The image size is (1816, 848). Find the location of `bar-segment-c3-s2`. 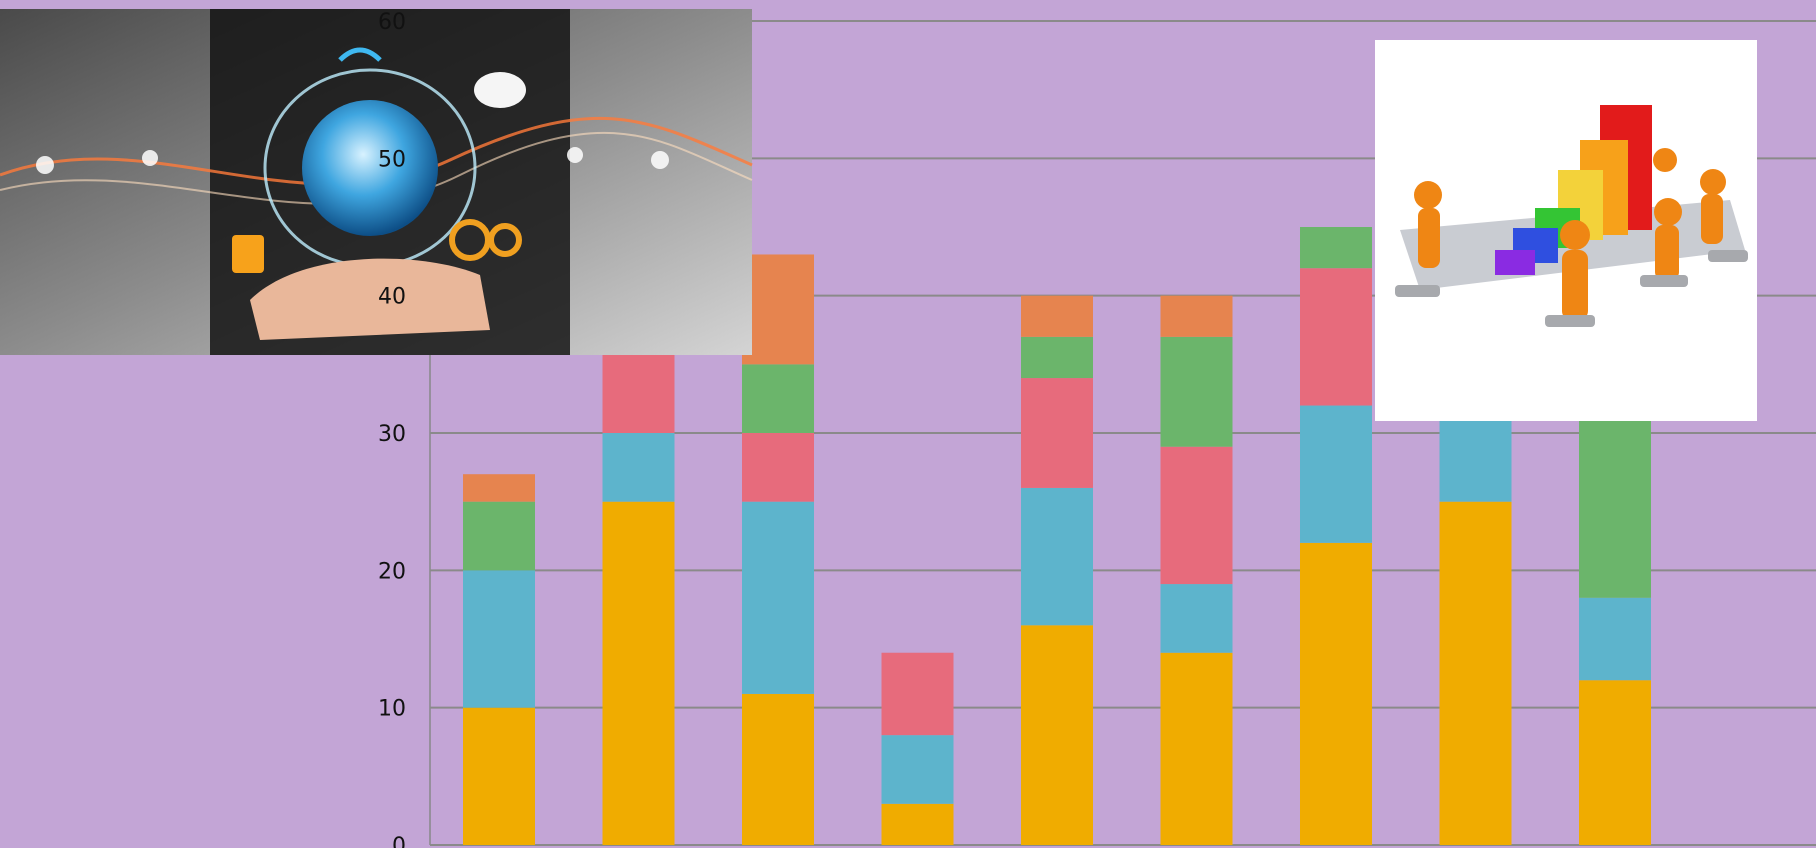

bar-segment-c3-s2 is located at coordinates (778, 597).